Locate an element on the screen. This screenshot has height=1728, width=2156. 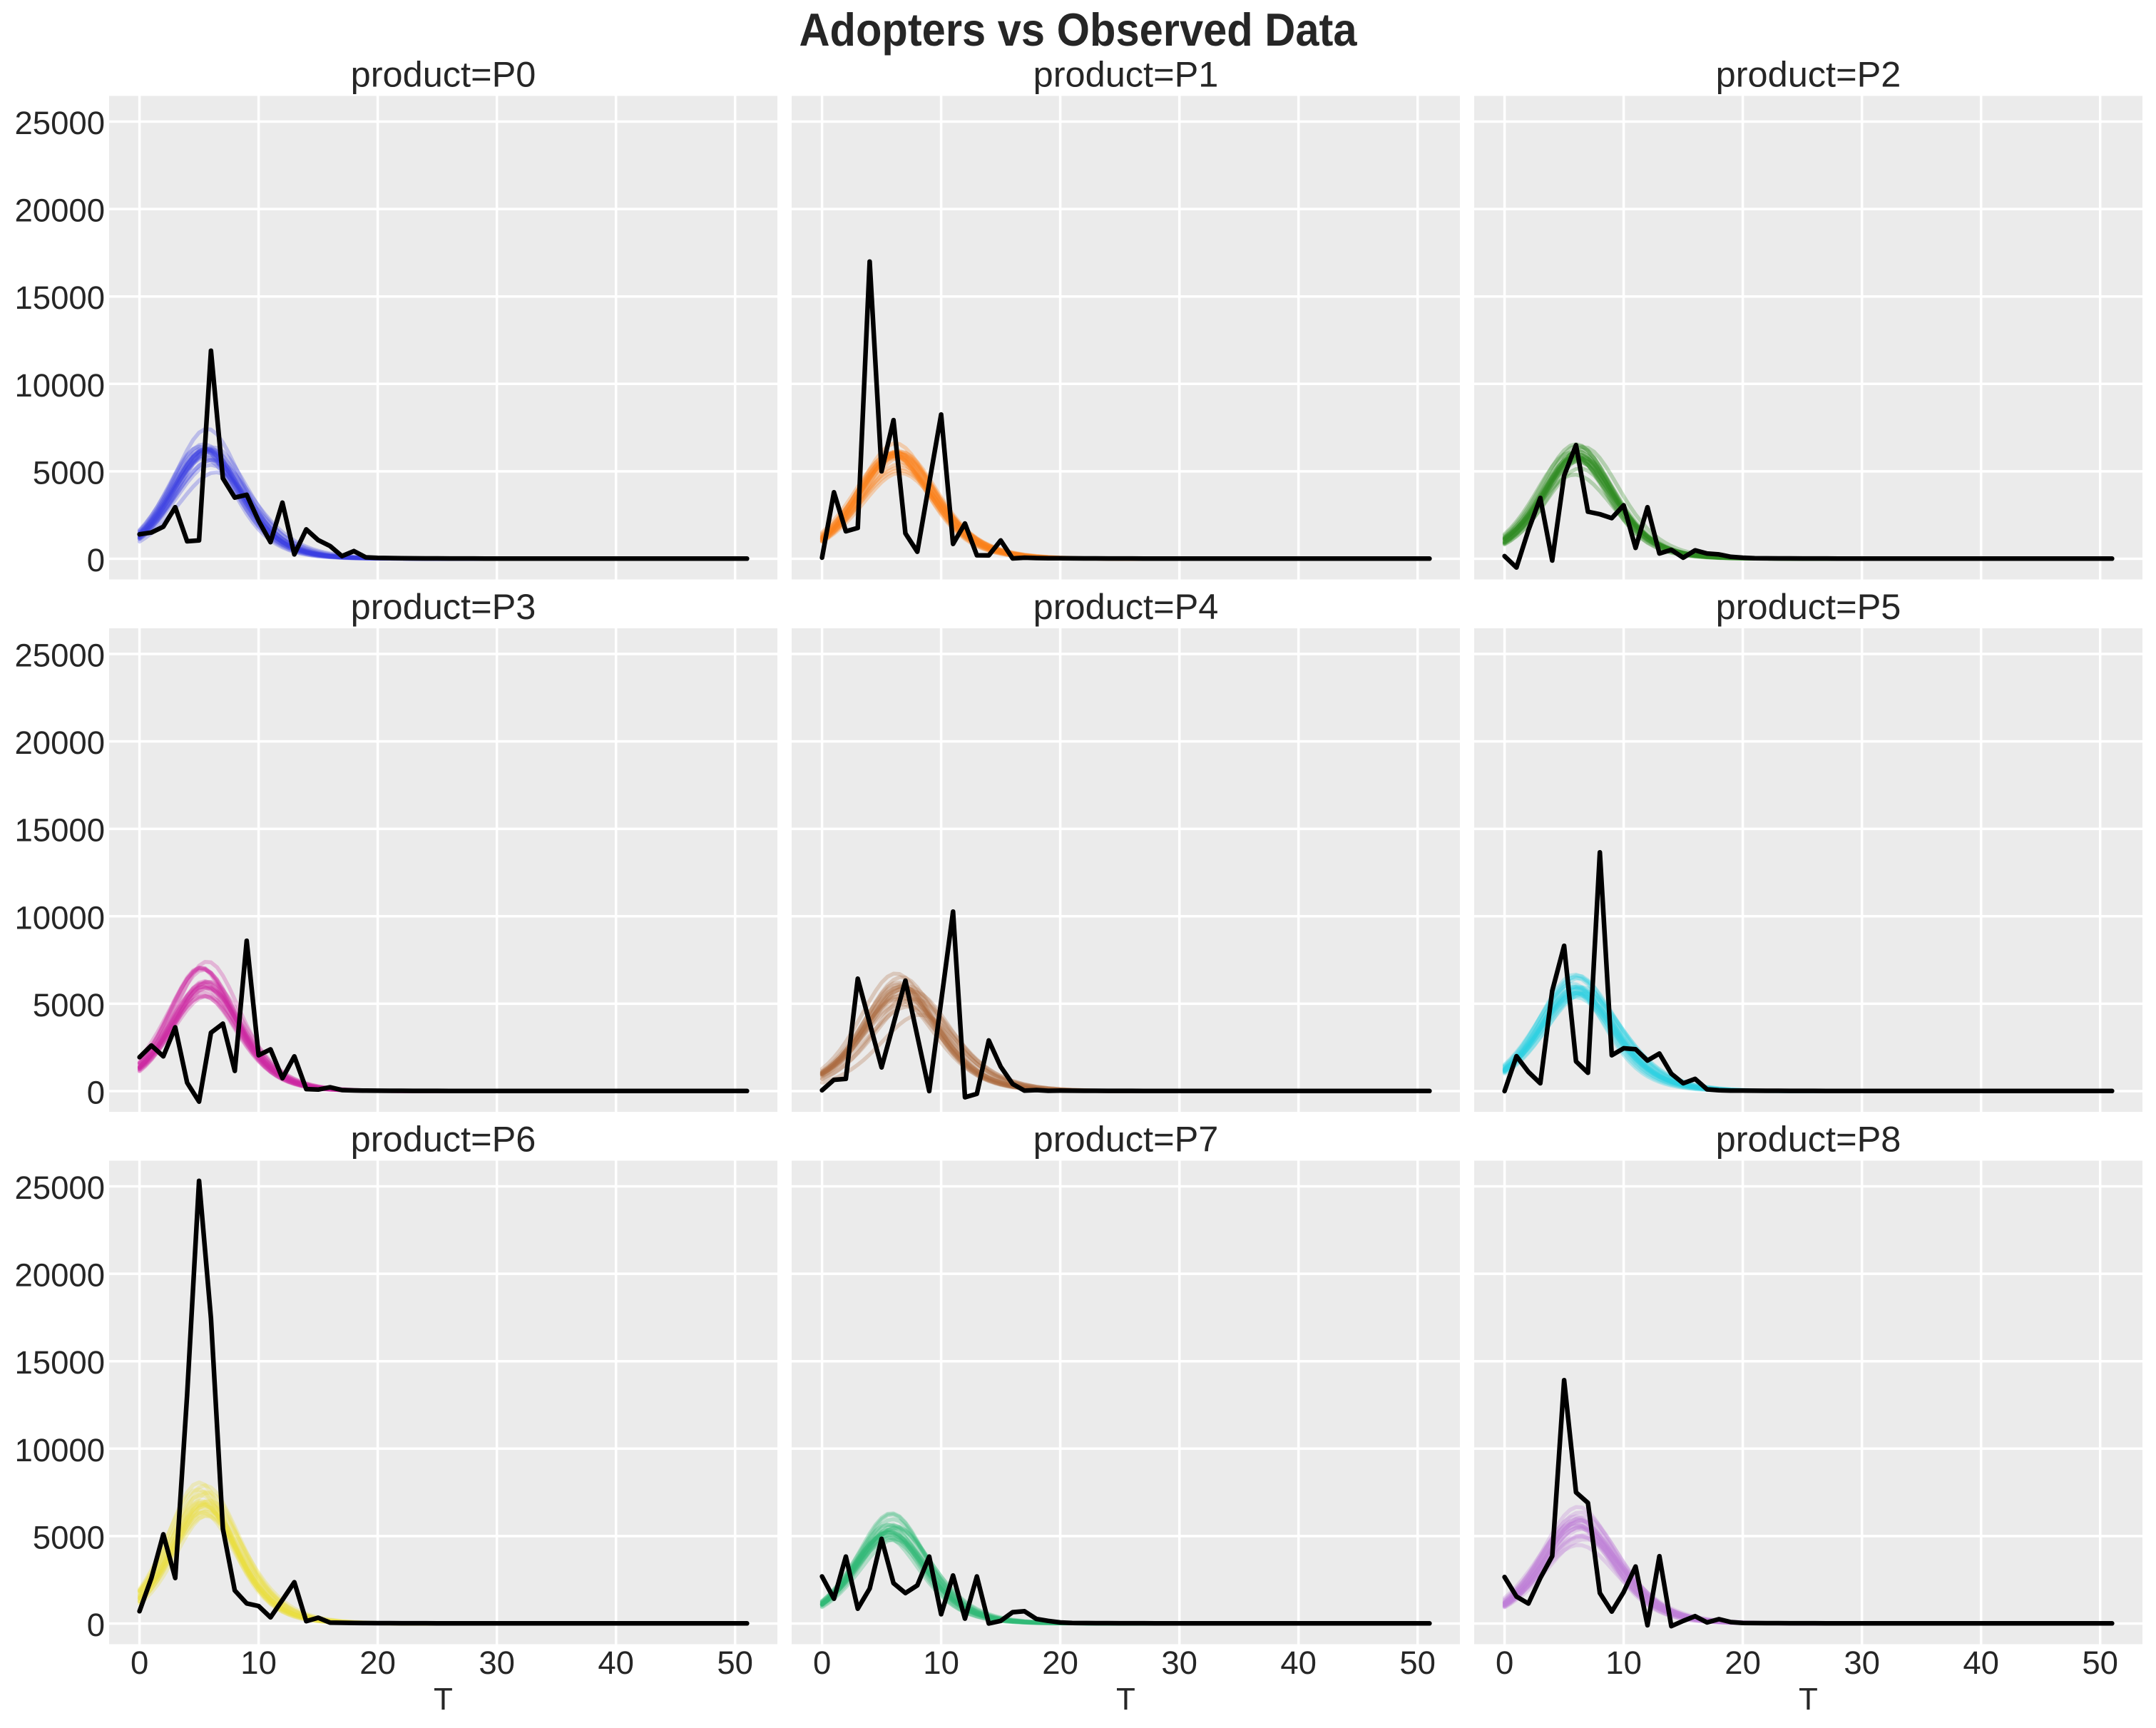
svg-text: product=P5 is located at coordinates (1808, 606).